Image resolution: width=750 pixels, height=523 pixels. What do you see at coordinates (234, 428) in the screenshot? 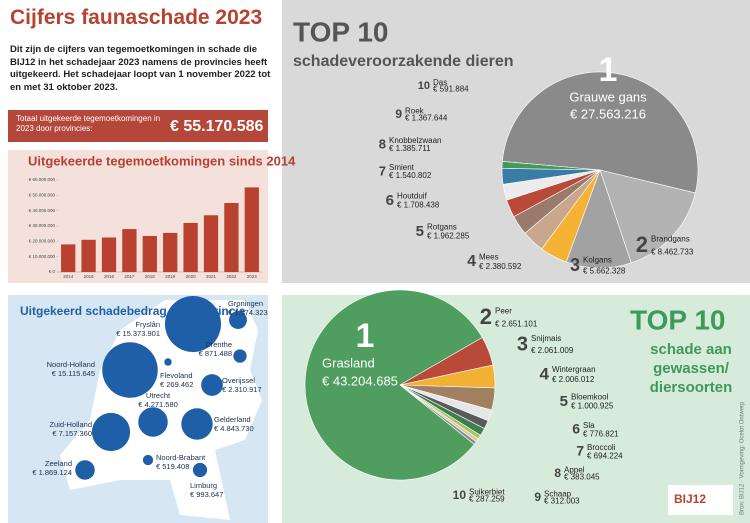
I see `value-label: € 4.843.730` at bounding box center [234, 428].